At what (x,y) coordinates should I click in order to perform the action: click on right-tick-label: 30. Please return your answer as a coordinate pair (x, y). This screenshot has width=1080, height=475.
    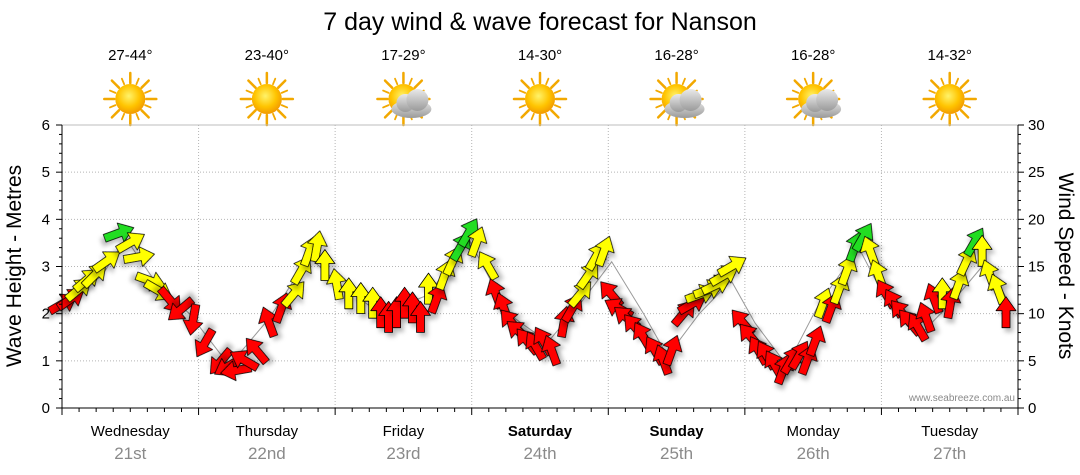
    Looking at the image, I should click on (1036, 125).